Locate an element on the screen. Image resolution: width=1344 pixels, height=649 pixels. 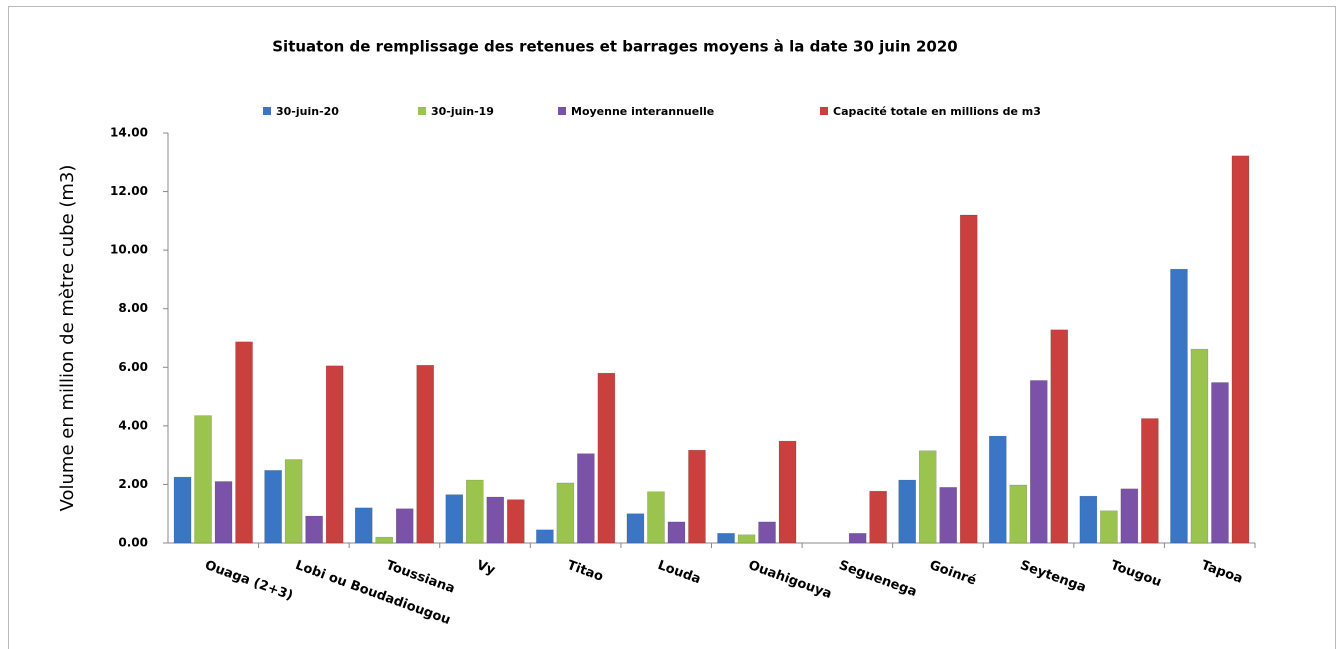
legend-label: 30-juin-19 is located at coordinates (462, 111).